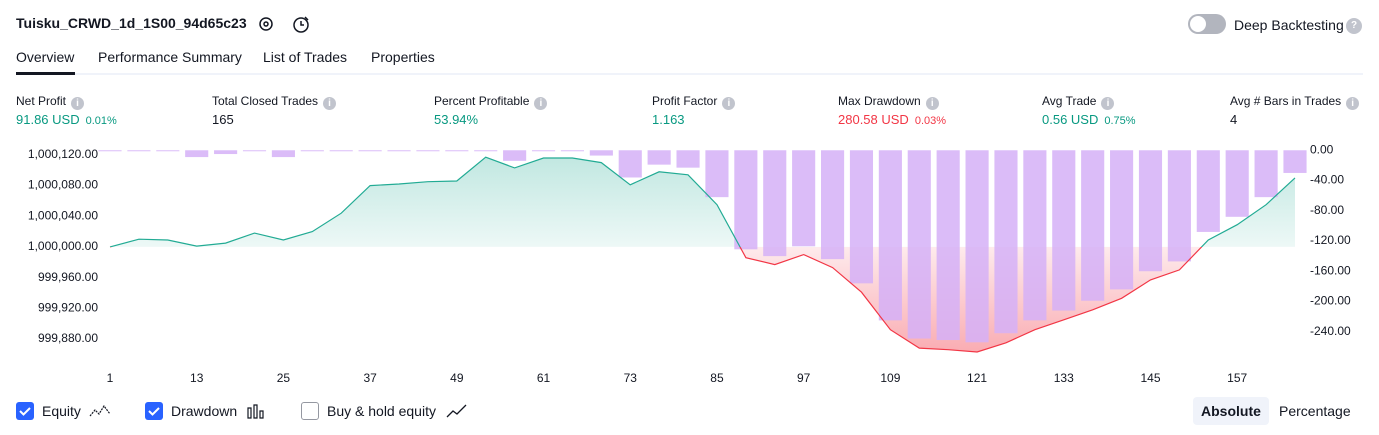 This screenshot has width=1379, height=435. What do you see at coordinates (694, 102) in the screenshot?
I see `metric-label: Profit Factor i` at bounding box center [694, 102].